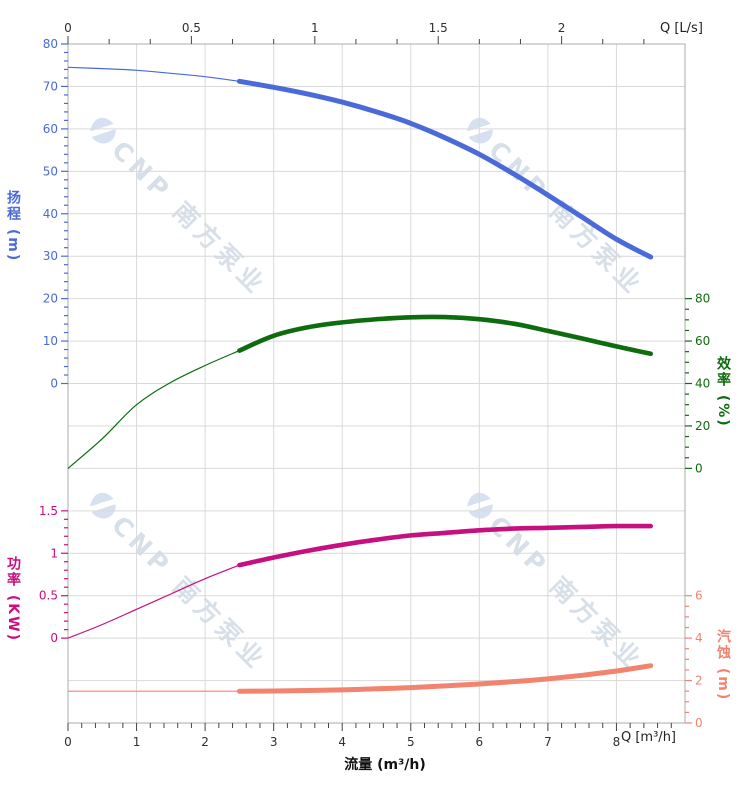 The image size is (752, 797). What do you see at coordinates (723, 665) in the screenshot?
I see `npsh-axis-title: 汽蚀 (m)` at bounding box center [723, 665].